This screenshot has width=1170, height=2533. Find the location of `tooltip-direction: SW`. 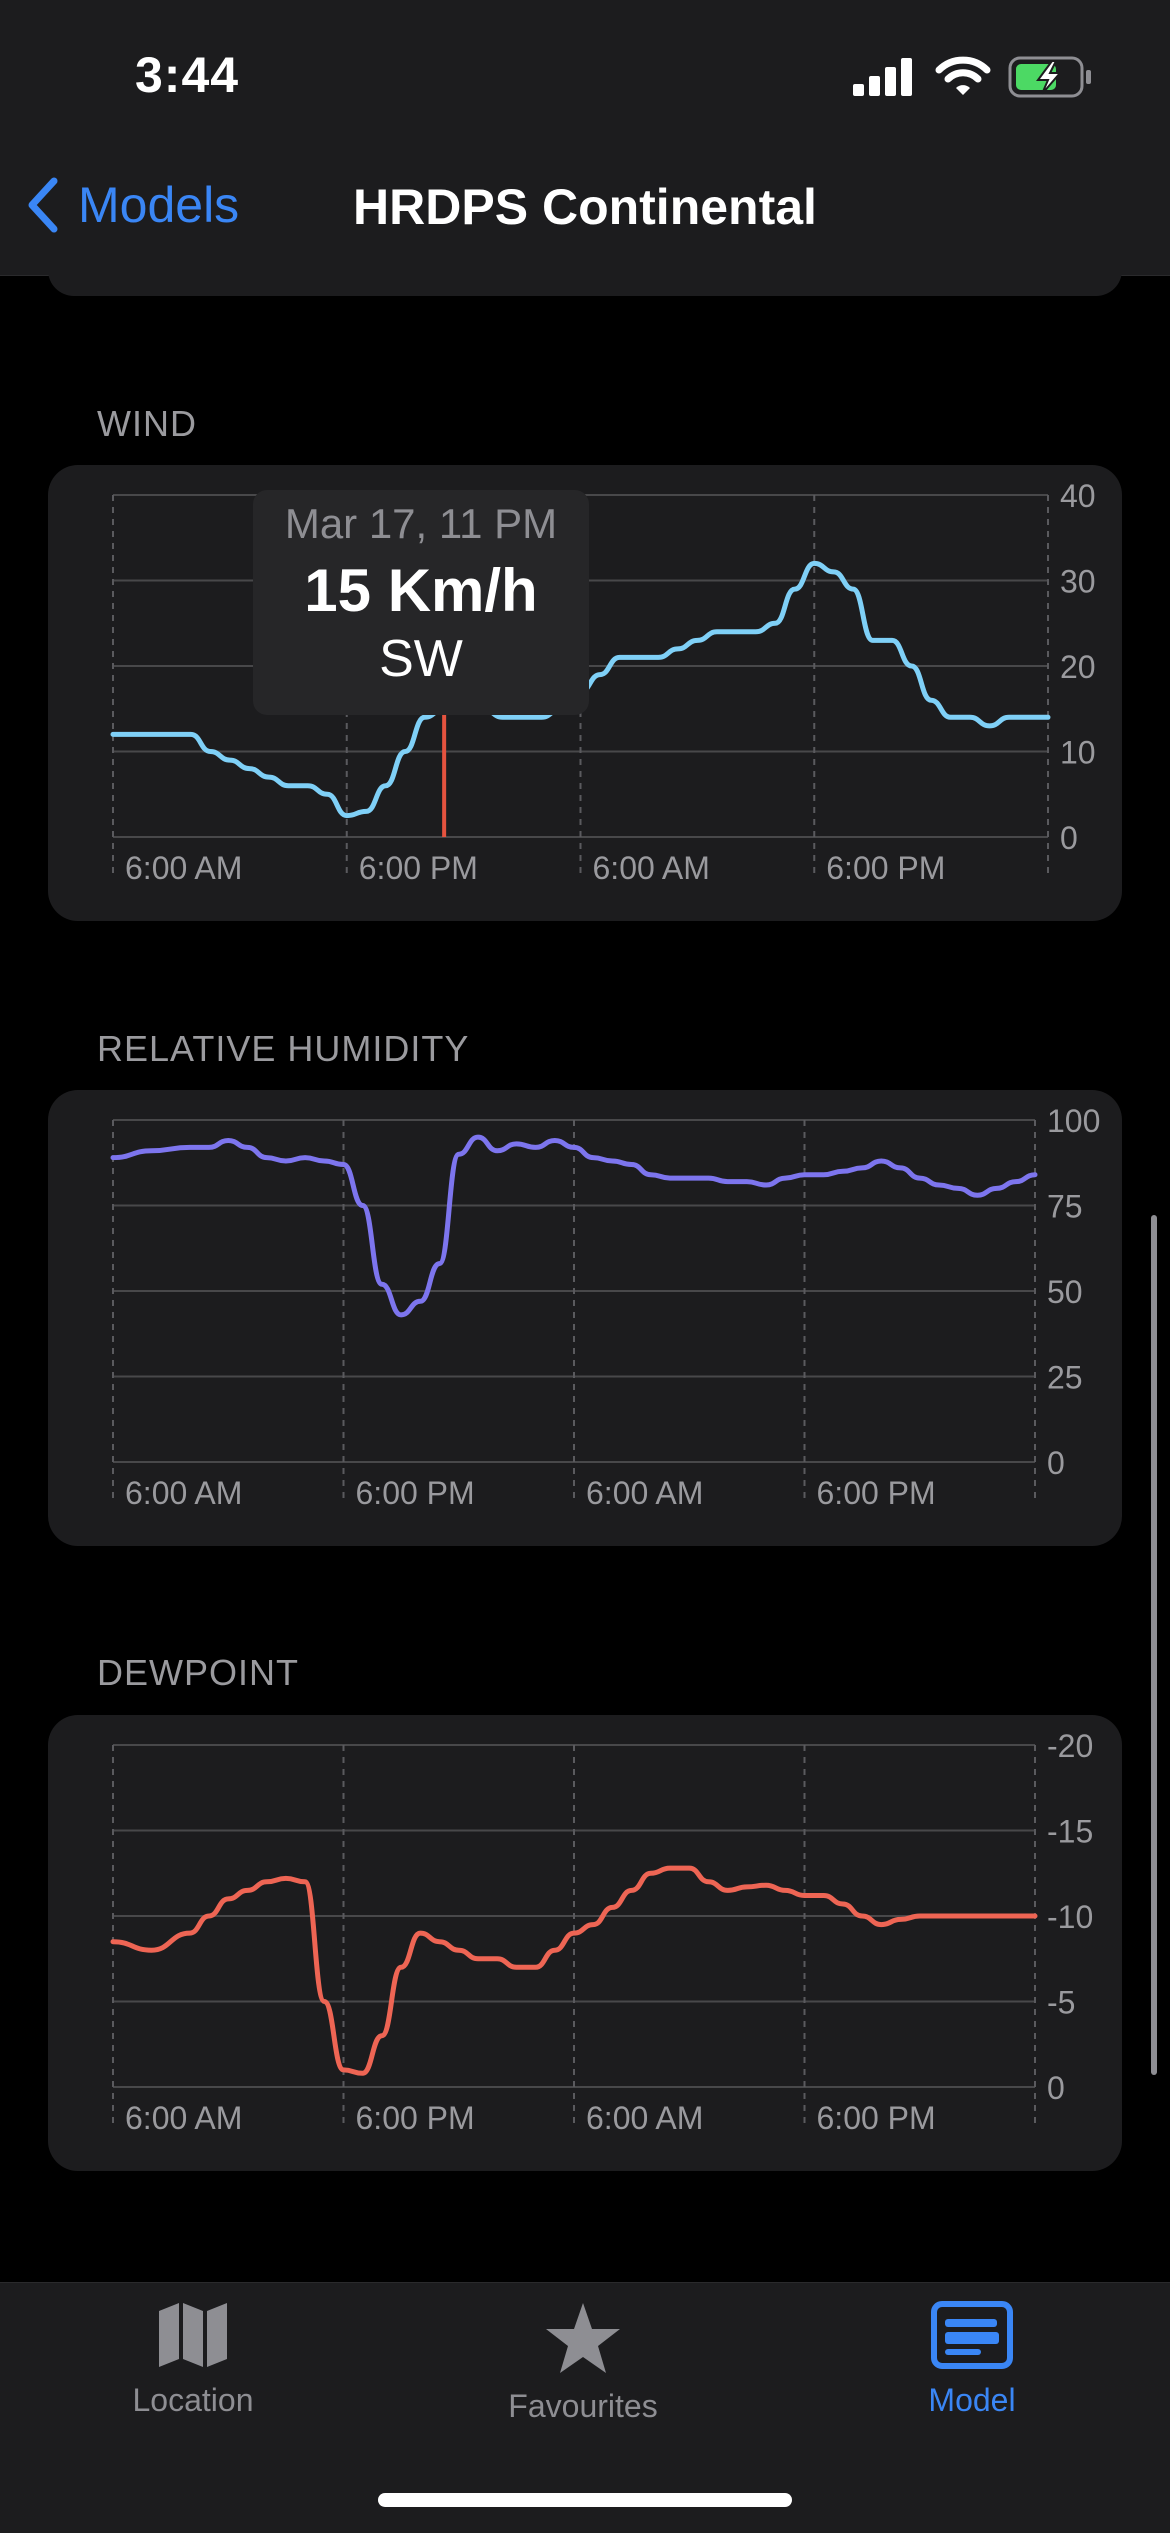

tooltip-direction: SW is located at coordinates (421, 659).